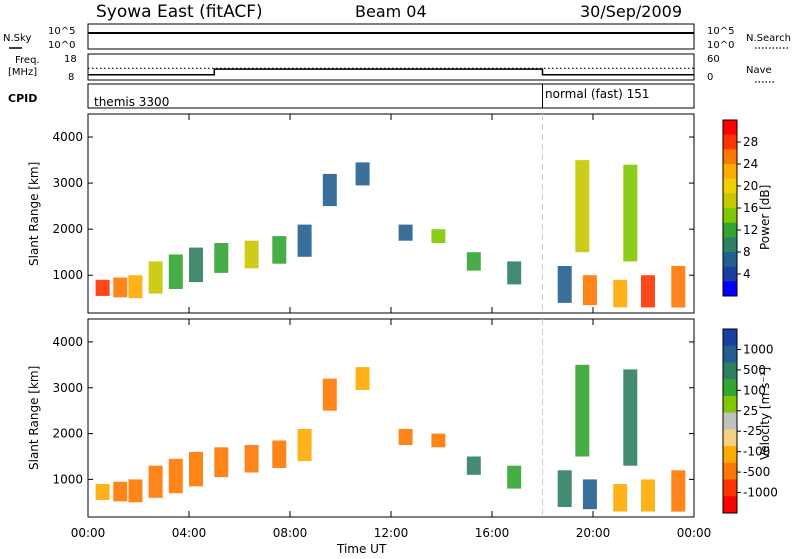 This screenshot has width=800, height=559. Describe the element at coordinates (750, 186) in the screenshot. I see `power-colorbar-tick-label: 20` at that location.